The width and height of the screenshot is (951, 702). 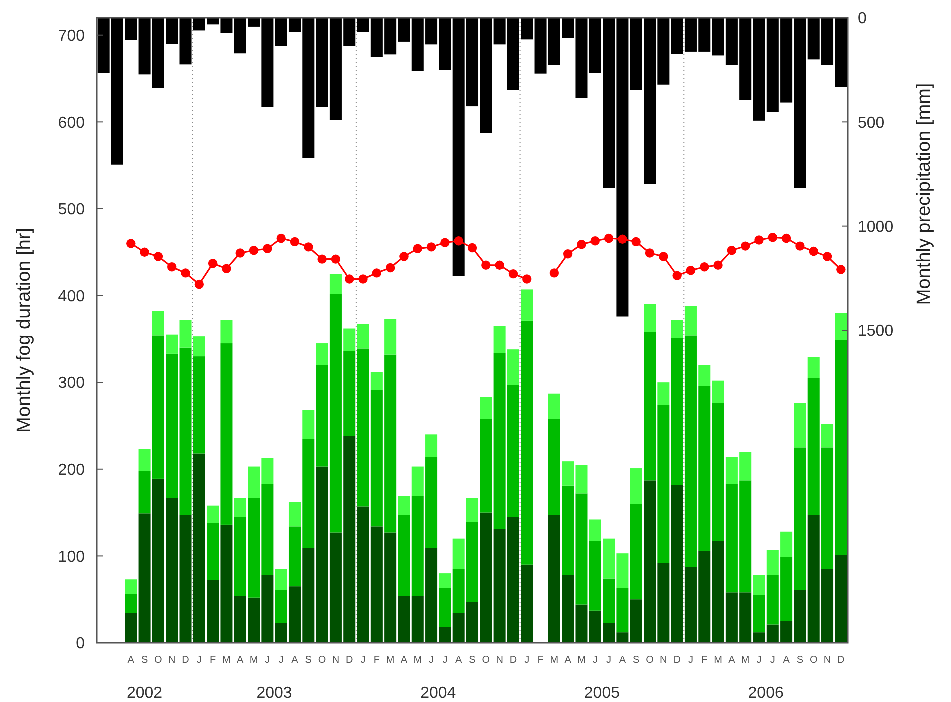 What do you see at coordinates (766, 693) in the screenshot?
I see `text: 2006` at bounding box center [766, 693].